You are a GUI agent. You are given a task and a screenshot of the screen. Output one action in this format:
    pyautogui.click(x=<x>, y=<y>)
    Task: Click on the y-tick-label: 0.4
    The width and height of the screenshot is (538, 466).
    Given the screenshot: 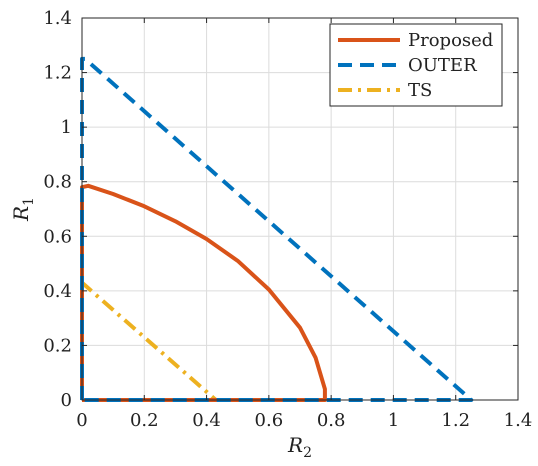 What is the action you would take?
    pyautogui.click(x=57, y=291)
    